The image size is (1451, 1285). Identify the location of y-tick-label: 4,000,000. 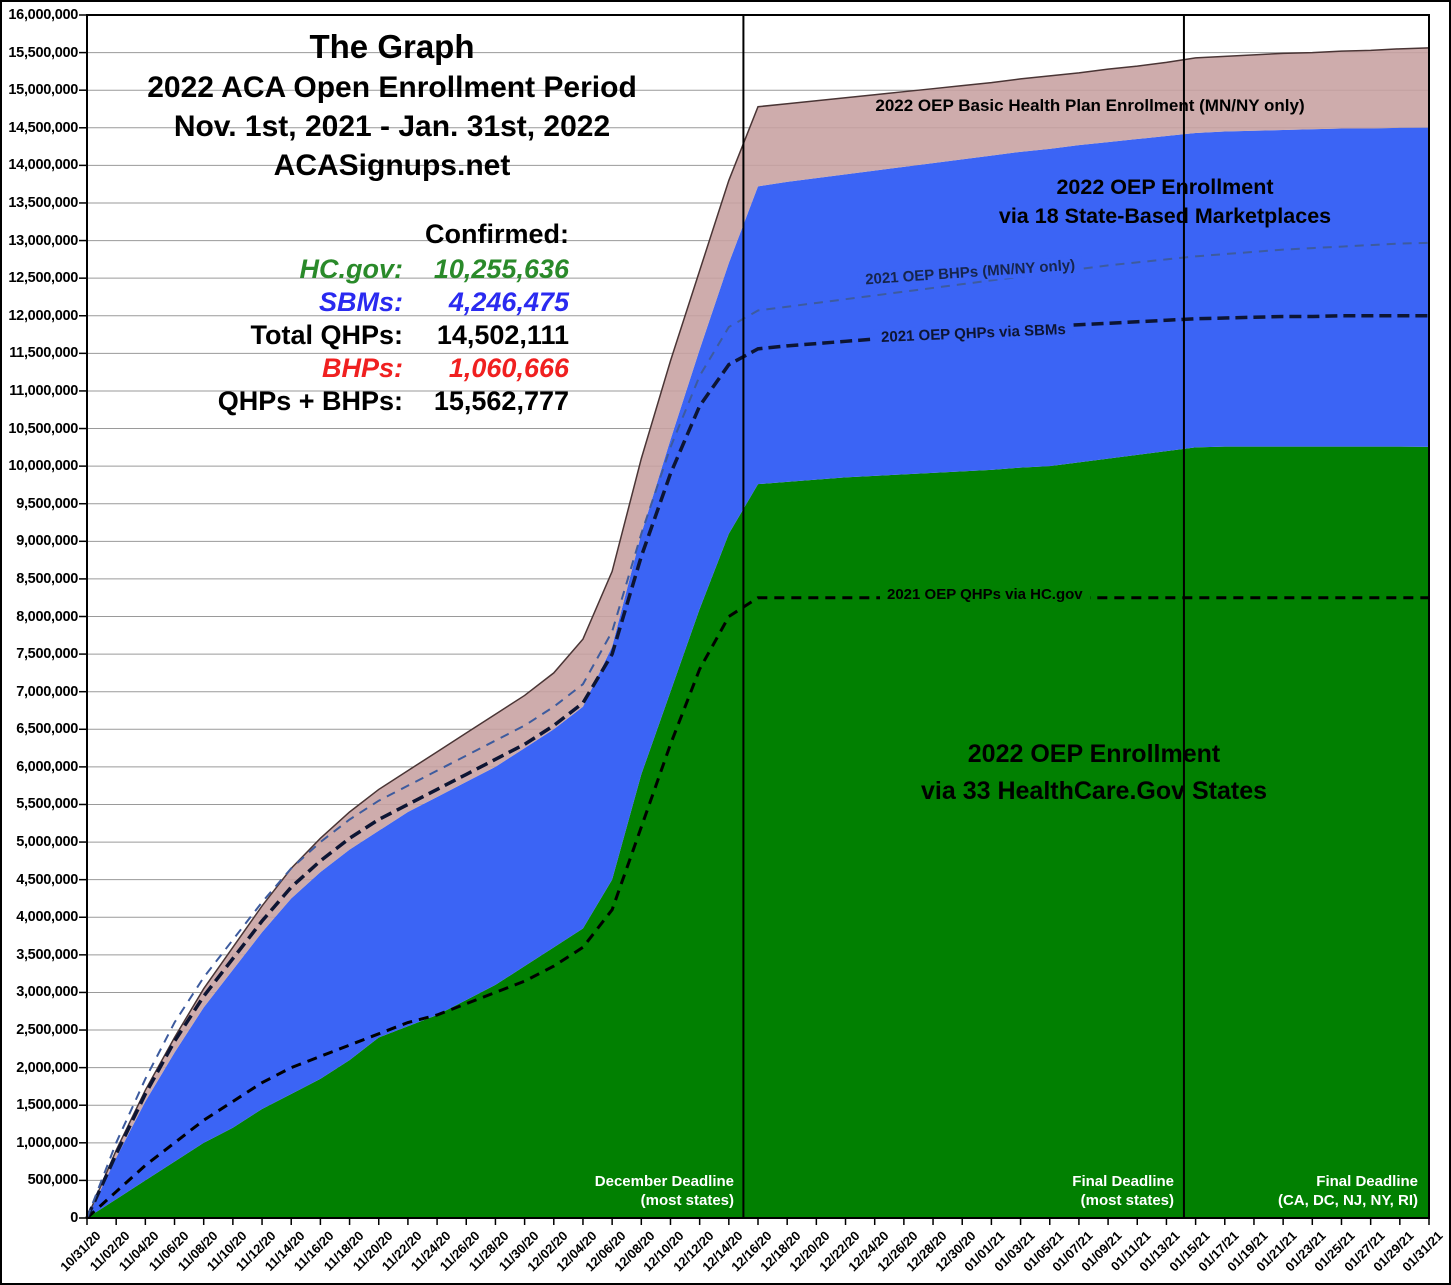
(47, 917).